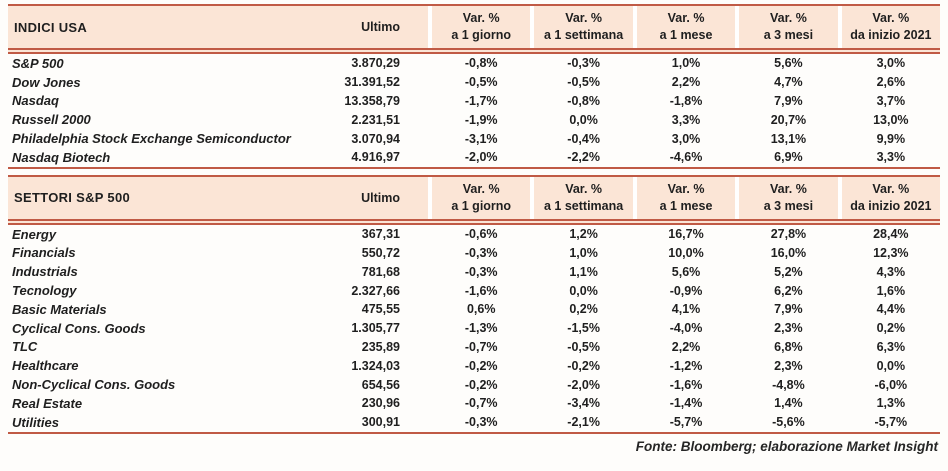 The width and height of the screenshot is (948, 471). I want to click on row-last-value: 230,96, so click(380, 403).